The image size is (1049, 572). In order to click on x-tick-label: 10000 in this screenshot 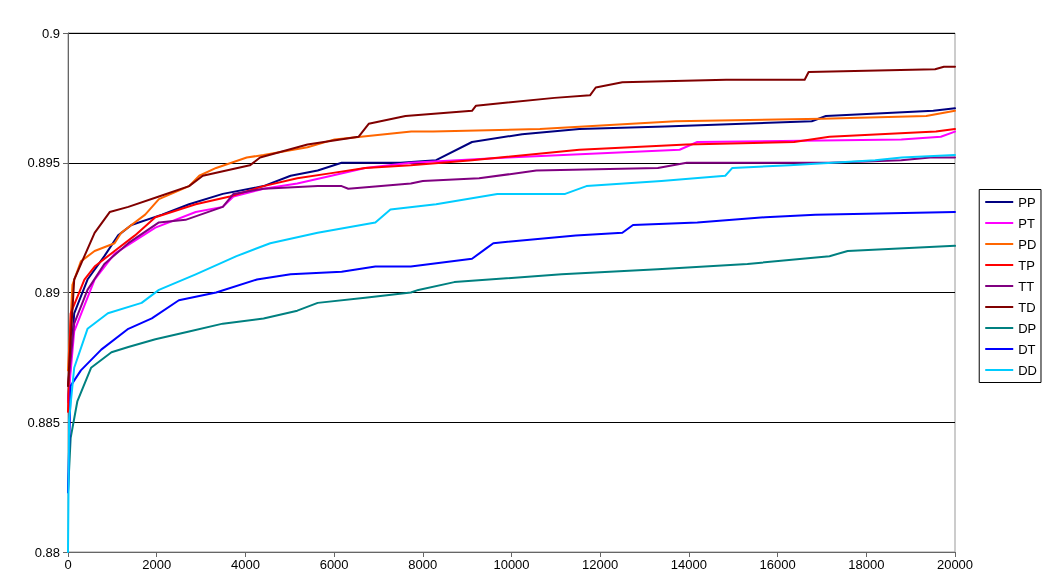, I will do `click(511, 564)`.